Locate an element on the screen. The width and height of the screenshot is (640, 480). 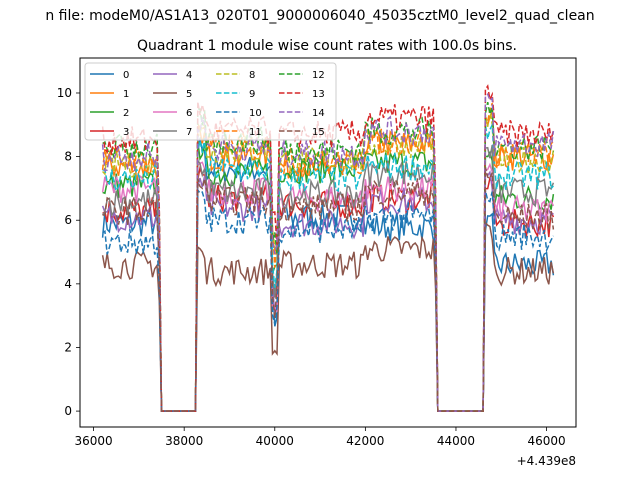
legend-label-4: 4 is located at coordinates (189, 75).